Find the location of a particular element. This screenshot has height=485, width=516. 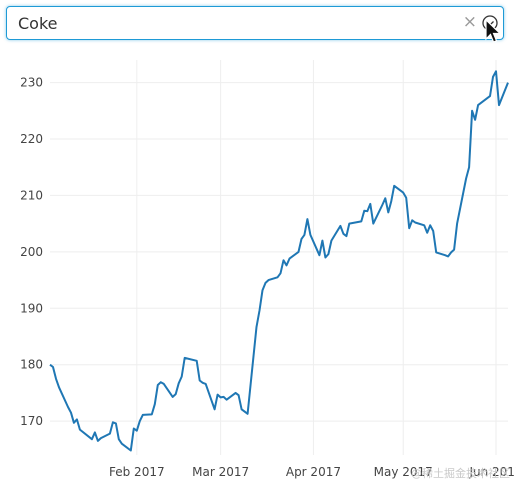

chevron-down-icon is located at coordinates (490, 23).